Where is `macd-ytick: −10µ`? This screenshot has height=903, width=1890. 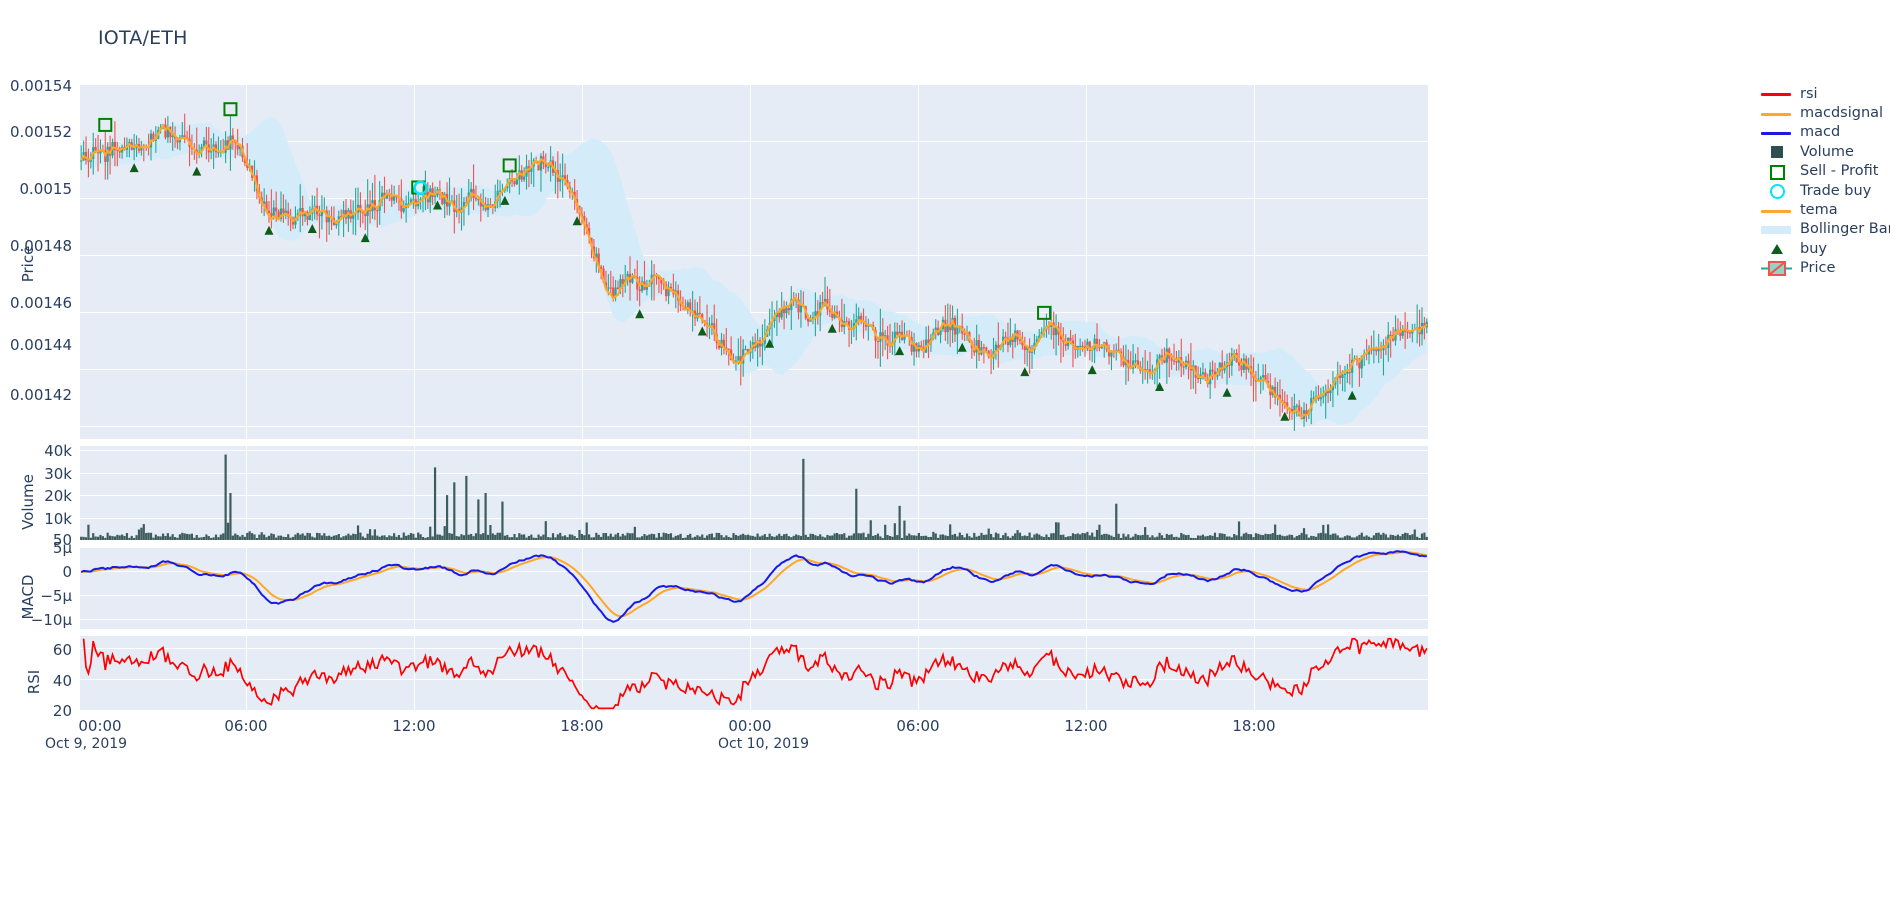
macd-ytick: −10µ is located at coordinates (51, 620).